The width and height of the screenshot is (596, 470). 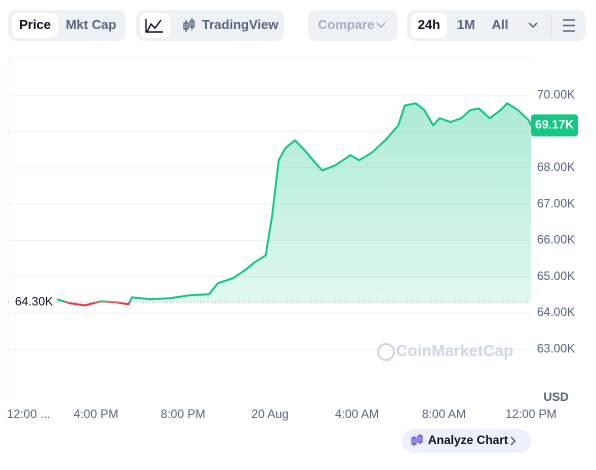 I want to click on line-icon-btn, so click(x=155, y=25).